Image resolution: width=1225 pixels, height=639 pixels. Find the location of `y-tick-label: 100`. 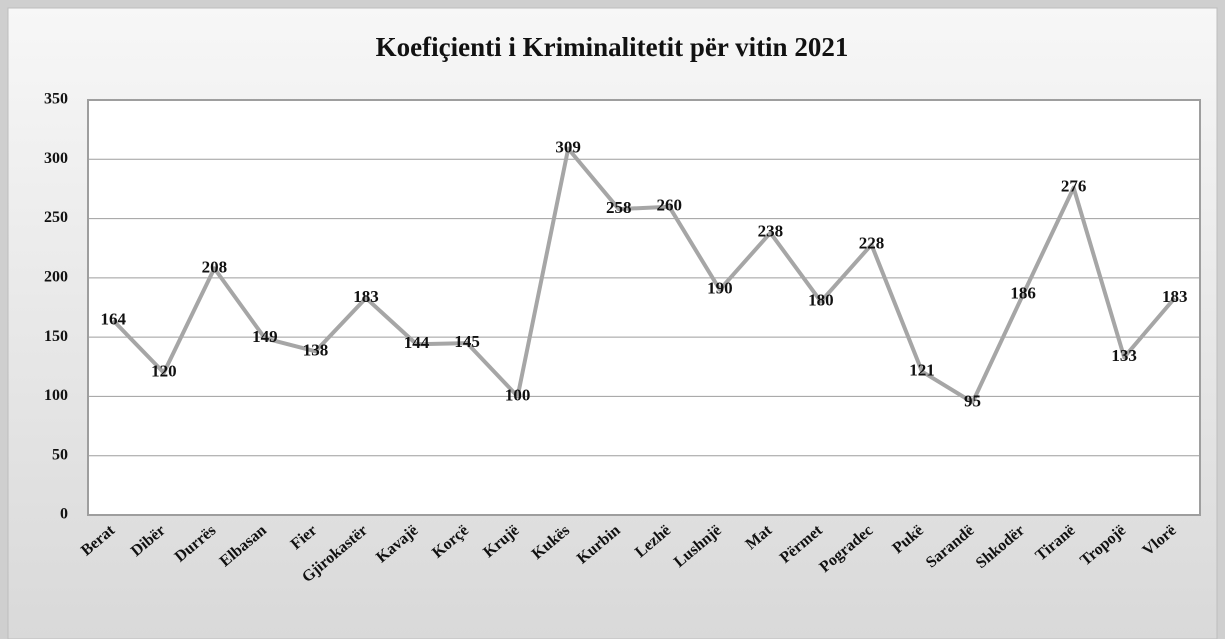

y-tick-label: 100 is located at coordinates (56, 395).